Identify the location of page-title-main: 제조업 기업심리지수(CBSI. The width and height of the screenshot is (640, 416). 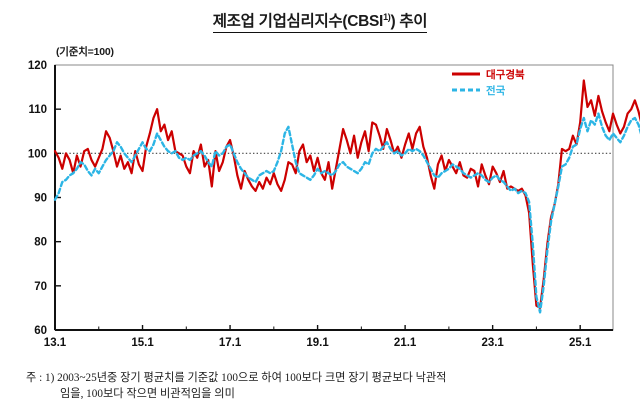
(298, 21).